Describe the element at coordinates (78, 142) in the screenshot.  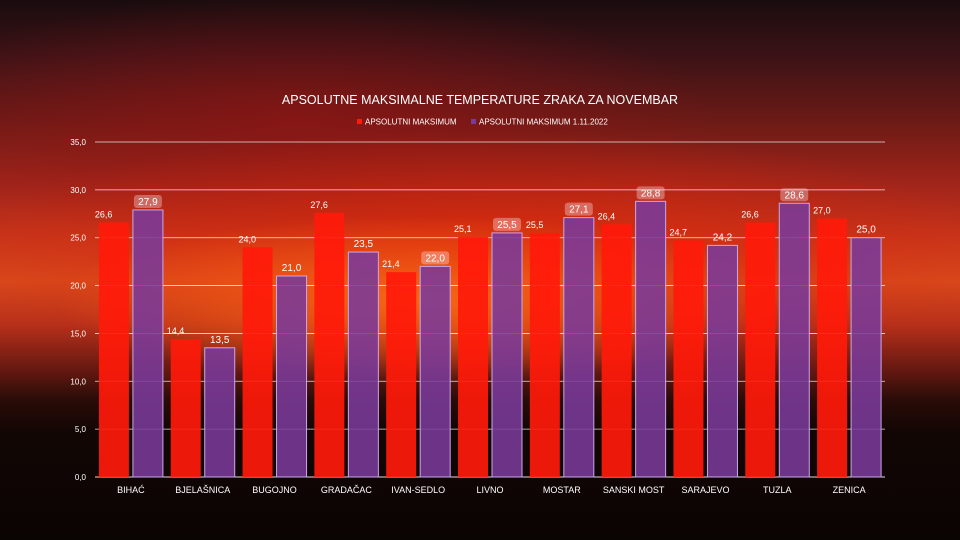
I see `y-tick-label: 35,0` at that location.